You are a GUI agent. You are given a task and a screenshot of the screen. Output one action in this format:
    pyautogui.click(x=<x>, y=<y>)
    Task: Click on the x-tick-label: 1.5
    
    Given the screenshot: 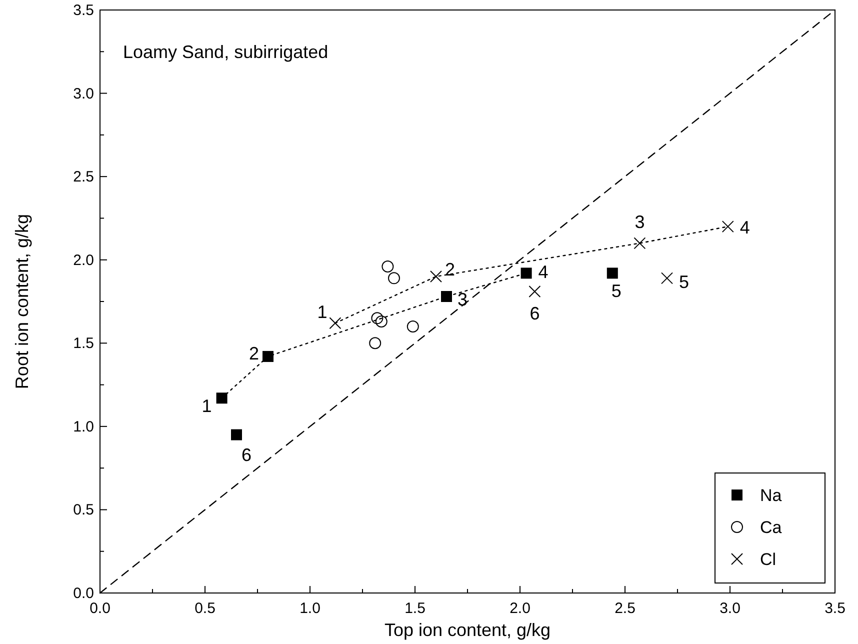 What is the action you would take?
    pyautogui.click(x=415, y=608)
    